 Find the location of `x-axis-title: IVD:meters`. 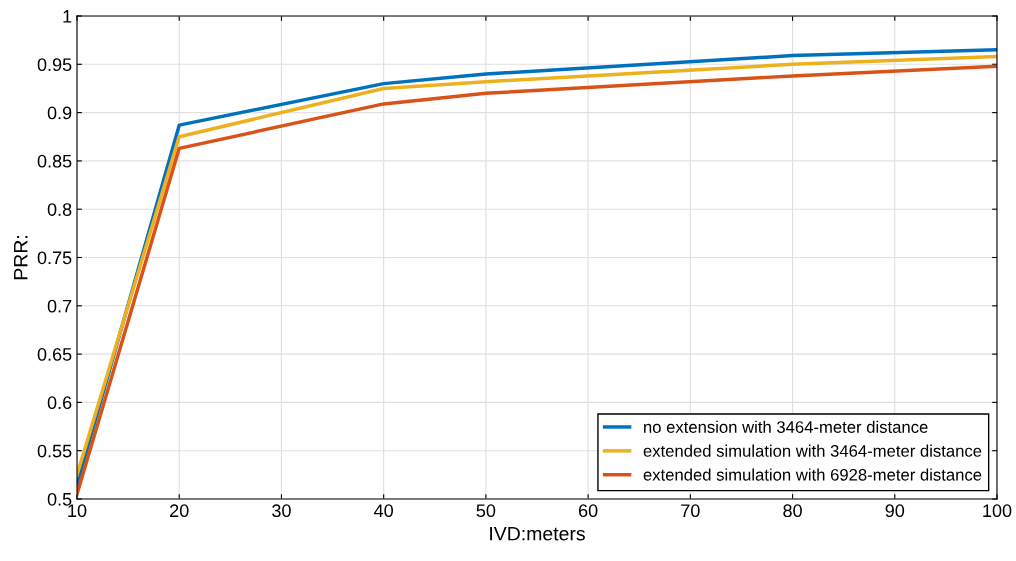

x-axis-title: IVD:meters is located at coordinates (537, 533).